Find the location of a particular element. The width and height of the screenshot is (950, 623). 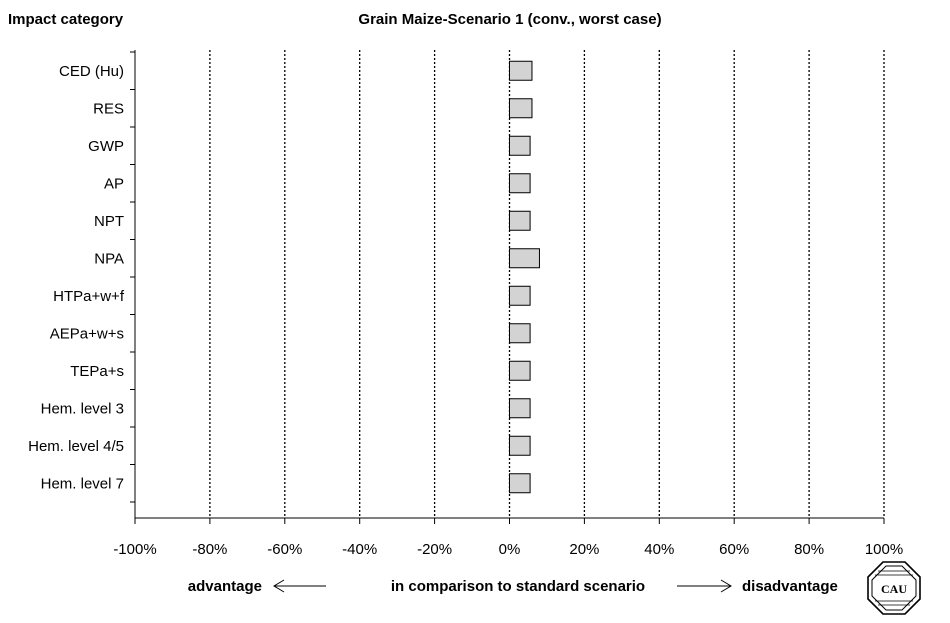

category-label: GWP is located at coordinates (106, 146).